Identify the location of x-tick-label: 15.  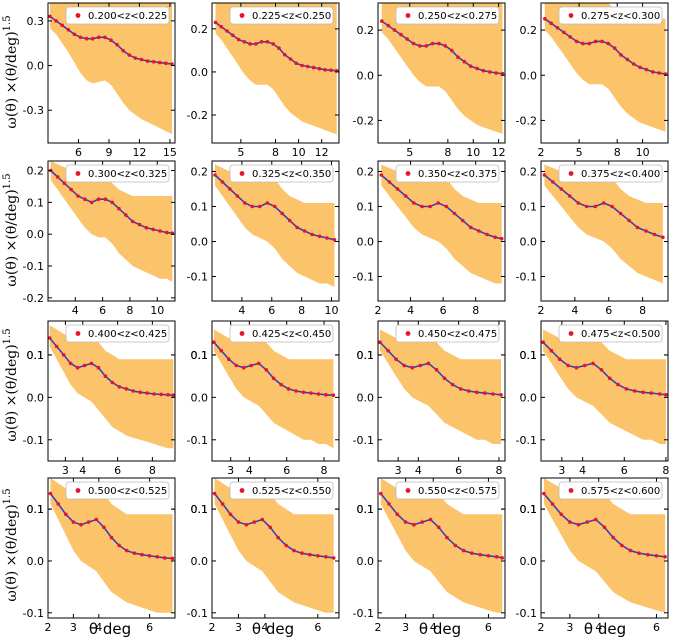
(170, 152).